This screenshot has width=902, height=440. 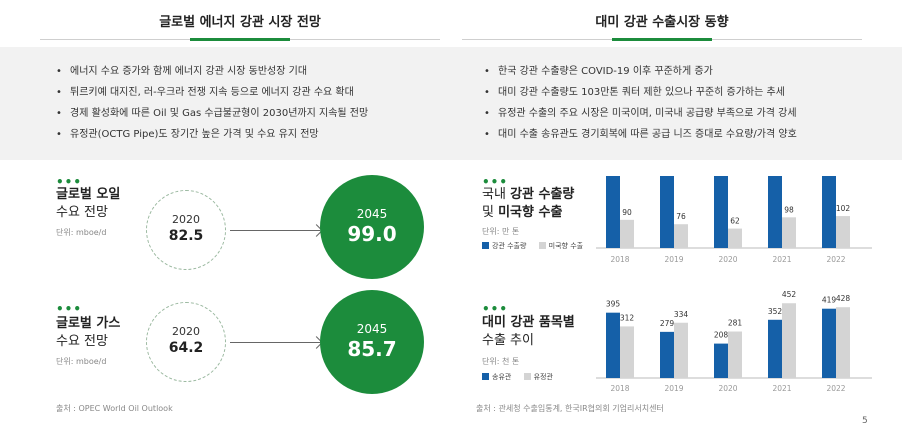 What do you see at coordinates (640, 71) in the screenshot?
I see `bullet-item: 한국 강관 수출량은 COVID-19 이후 꾸준하게 증가` at bounding box center [640, 71].